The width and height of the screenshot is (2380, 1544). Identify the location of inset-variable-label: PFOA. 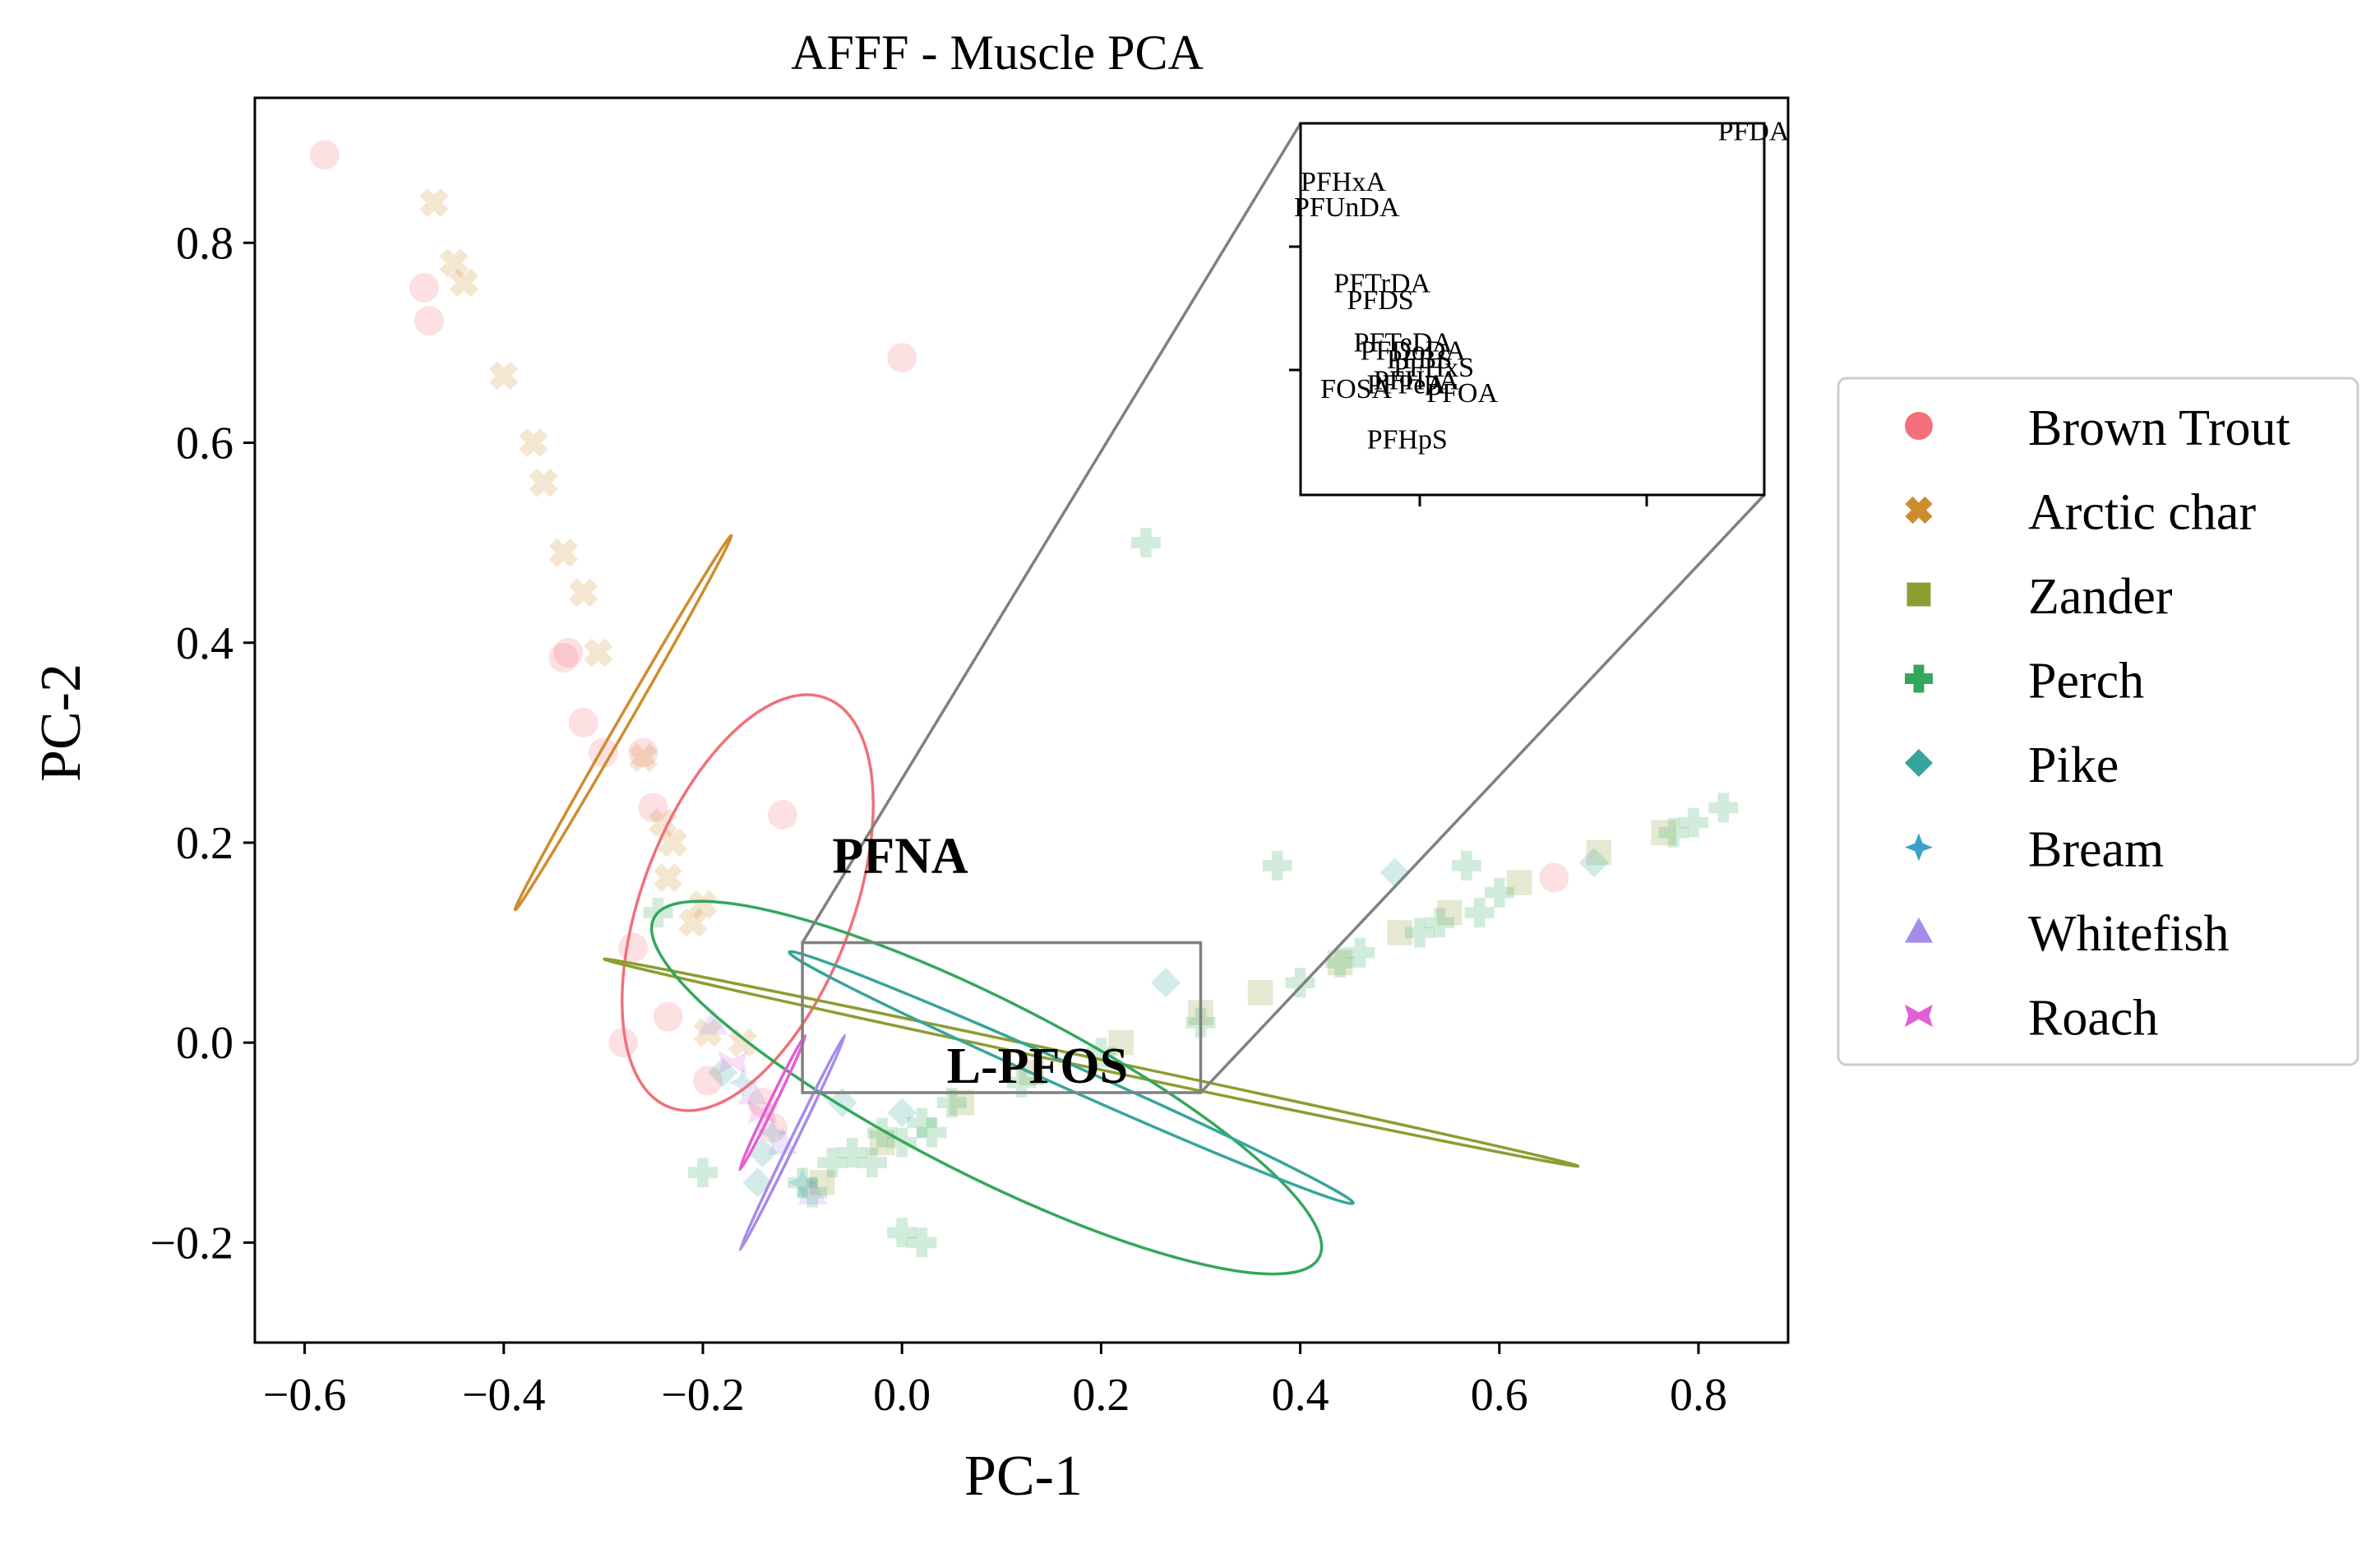
(1462, 393).